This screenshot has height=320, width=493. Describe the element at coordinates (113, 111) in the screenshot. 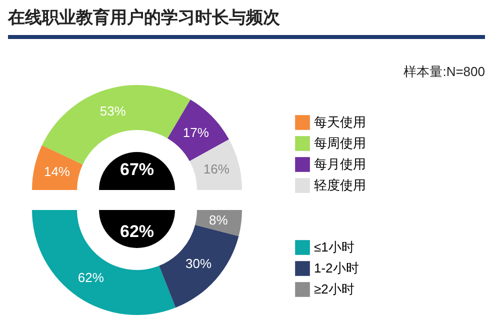

I see `data-label: 53%` at that location.